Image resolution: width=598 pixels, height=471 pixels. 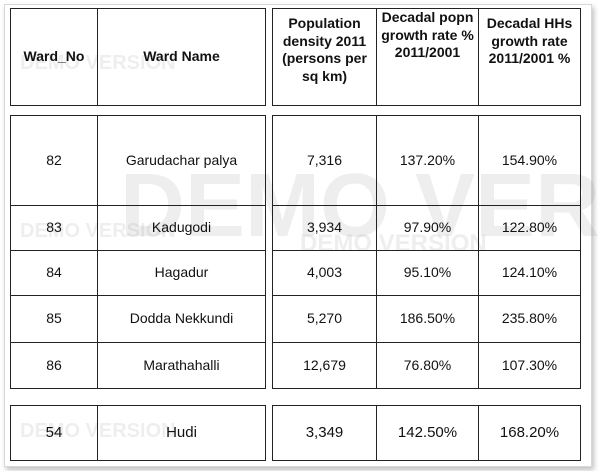 I want to click on table-cell: 3,934, so click(x=324, y=228).